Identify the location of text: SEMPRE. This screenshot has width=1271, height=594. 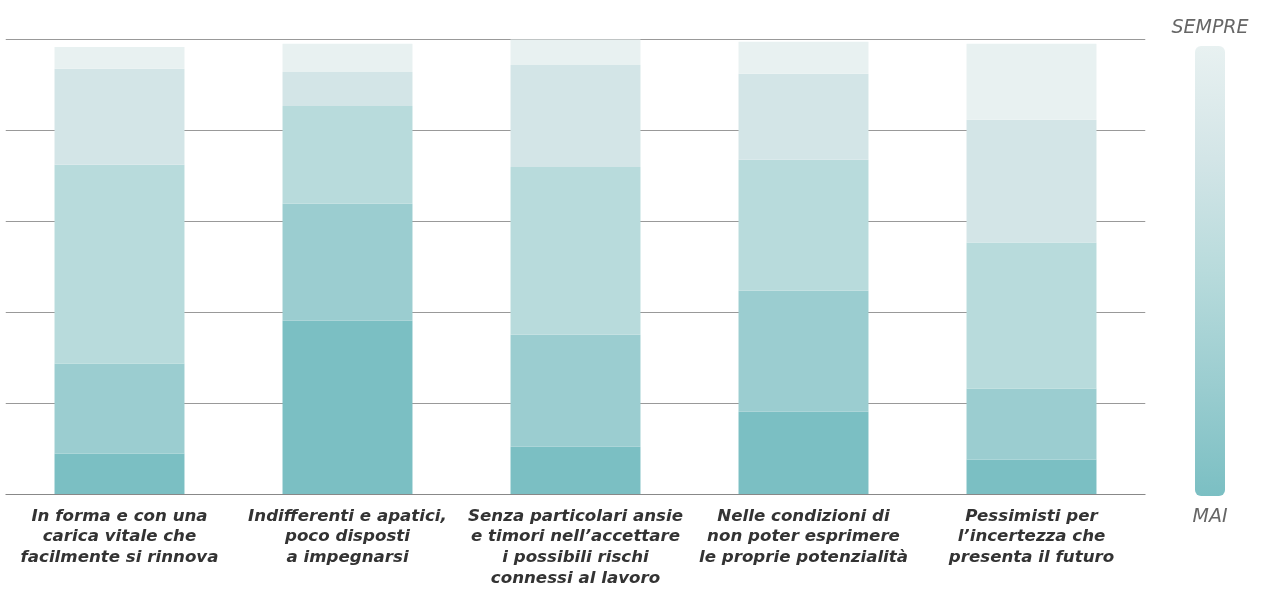
(1210, 26).